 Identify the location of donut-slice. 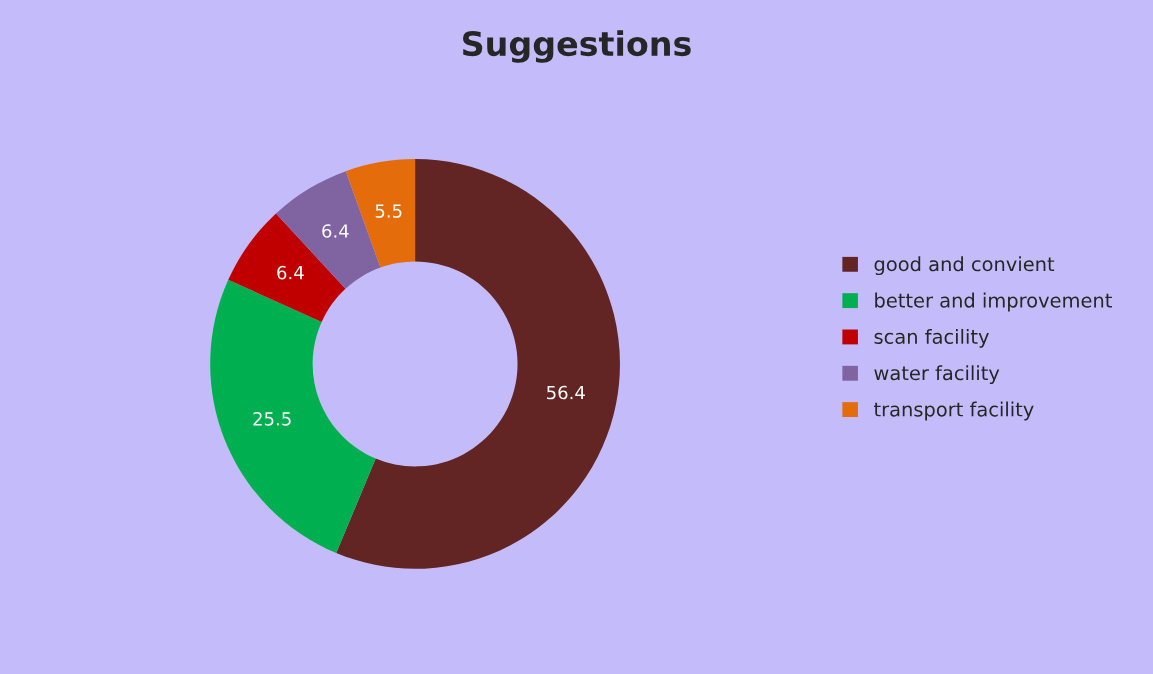
(293, 416).